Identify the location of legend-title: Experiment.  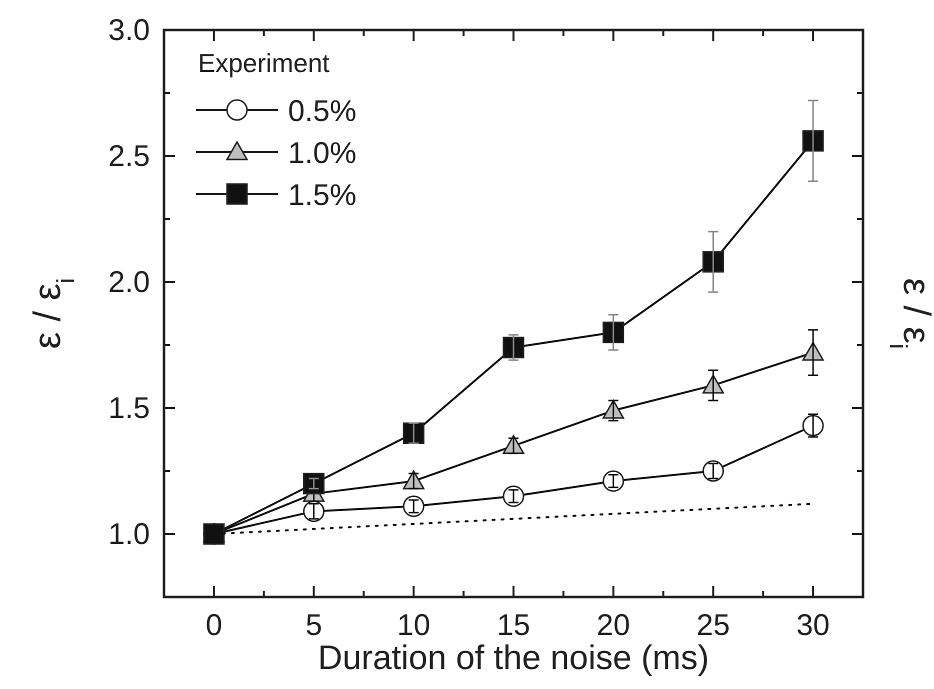
(264, 63).